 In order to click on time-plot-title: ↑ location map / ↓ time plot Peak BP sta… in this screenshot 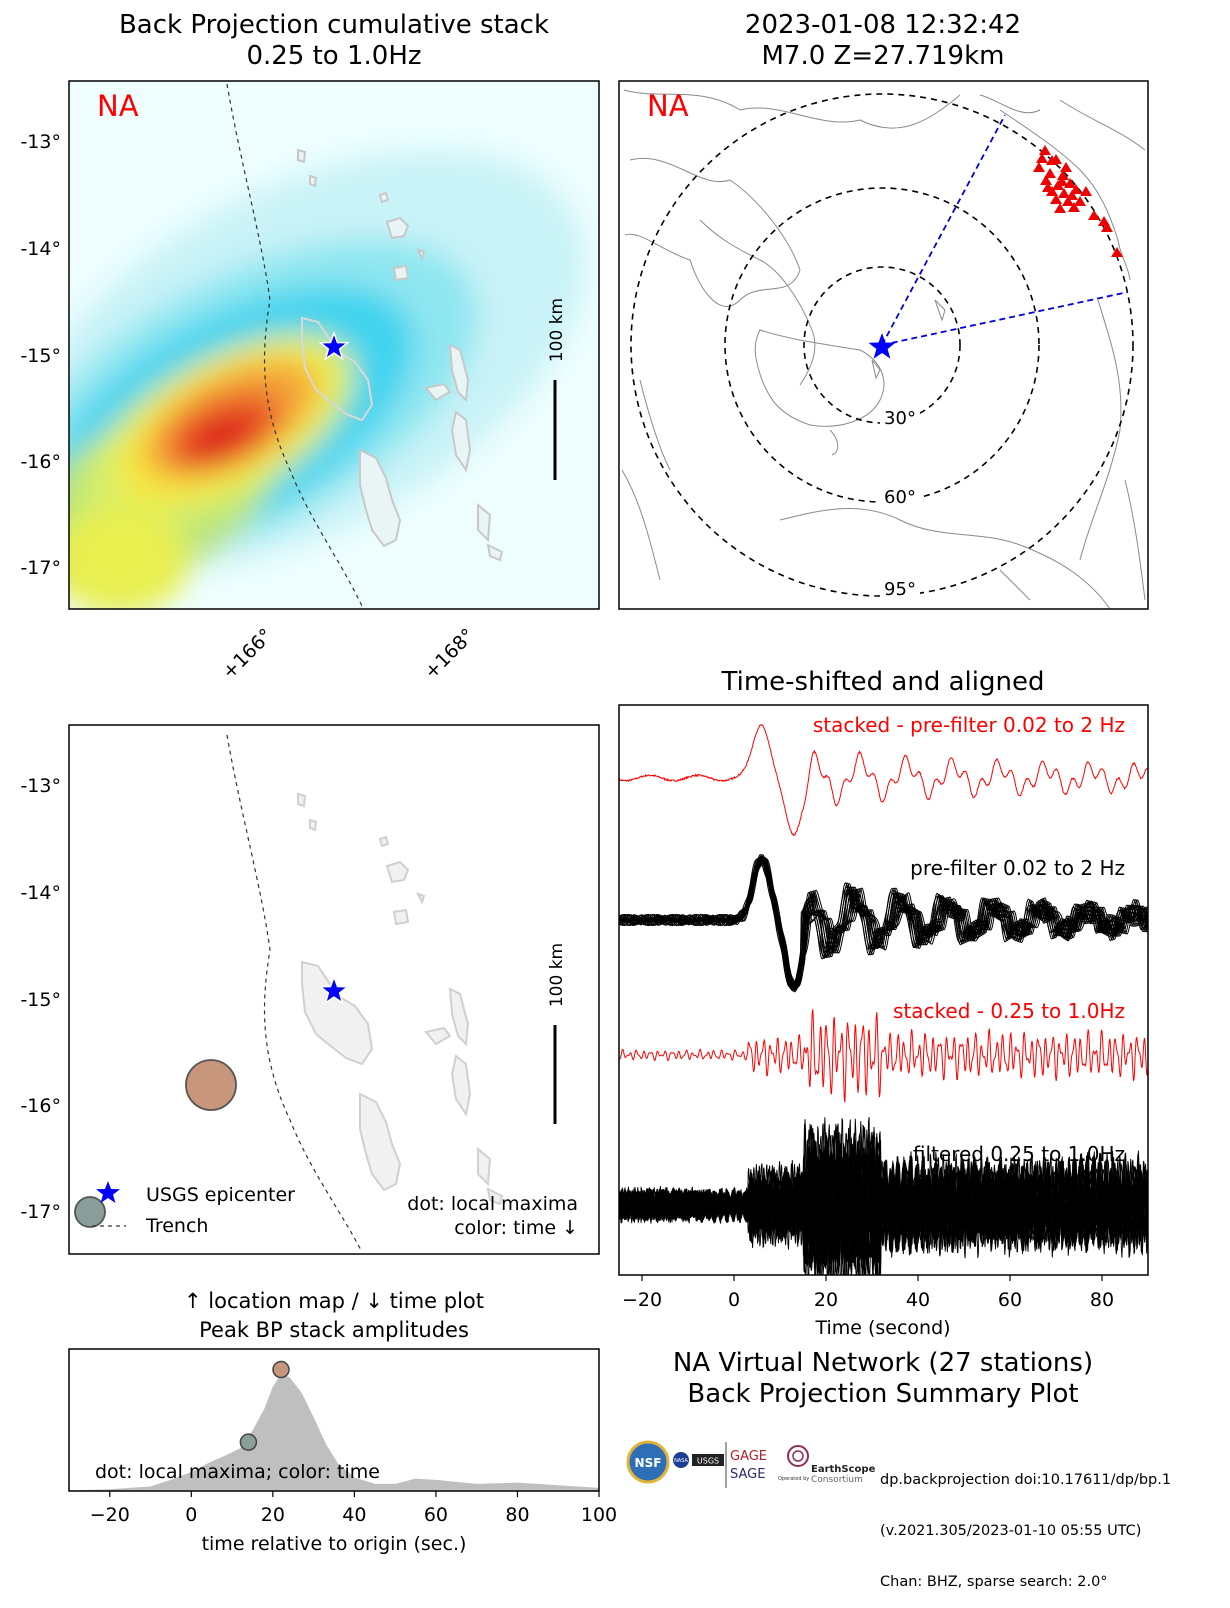, I will do `click(334, 1316)`.